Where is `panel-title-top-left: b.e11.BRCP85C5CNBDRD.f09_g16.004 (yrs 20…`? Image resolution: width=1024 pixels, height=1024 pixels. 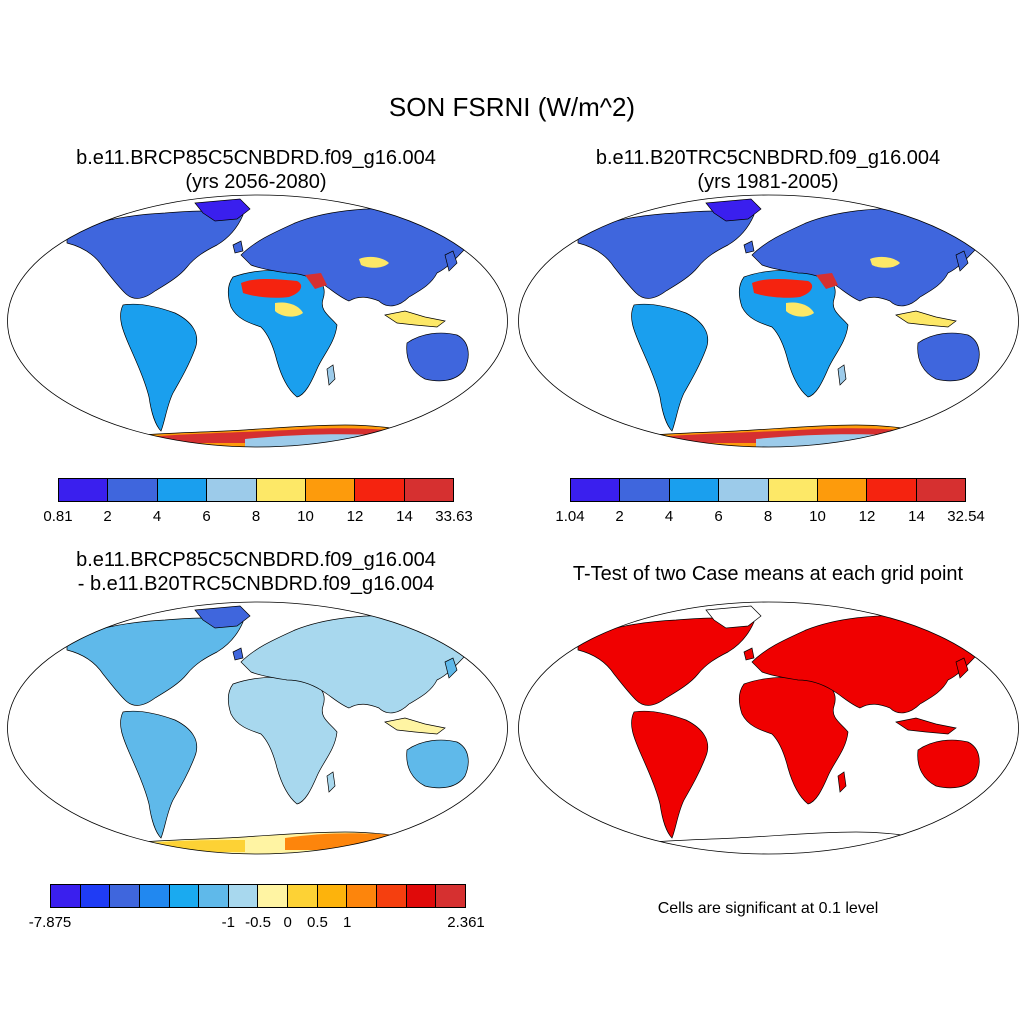 panel-title-top-left: b.e11.BRCP85C5CNBDRD.f09_g16.004 (yrs 20… is located at coordinates (256, 170).